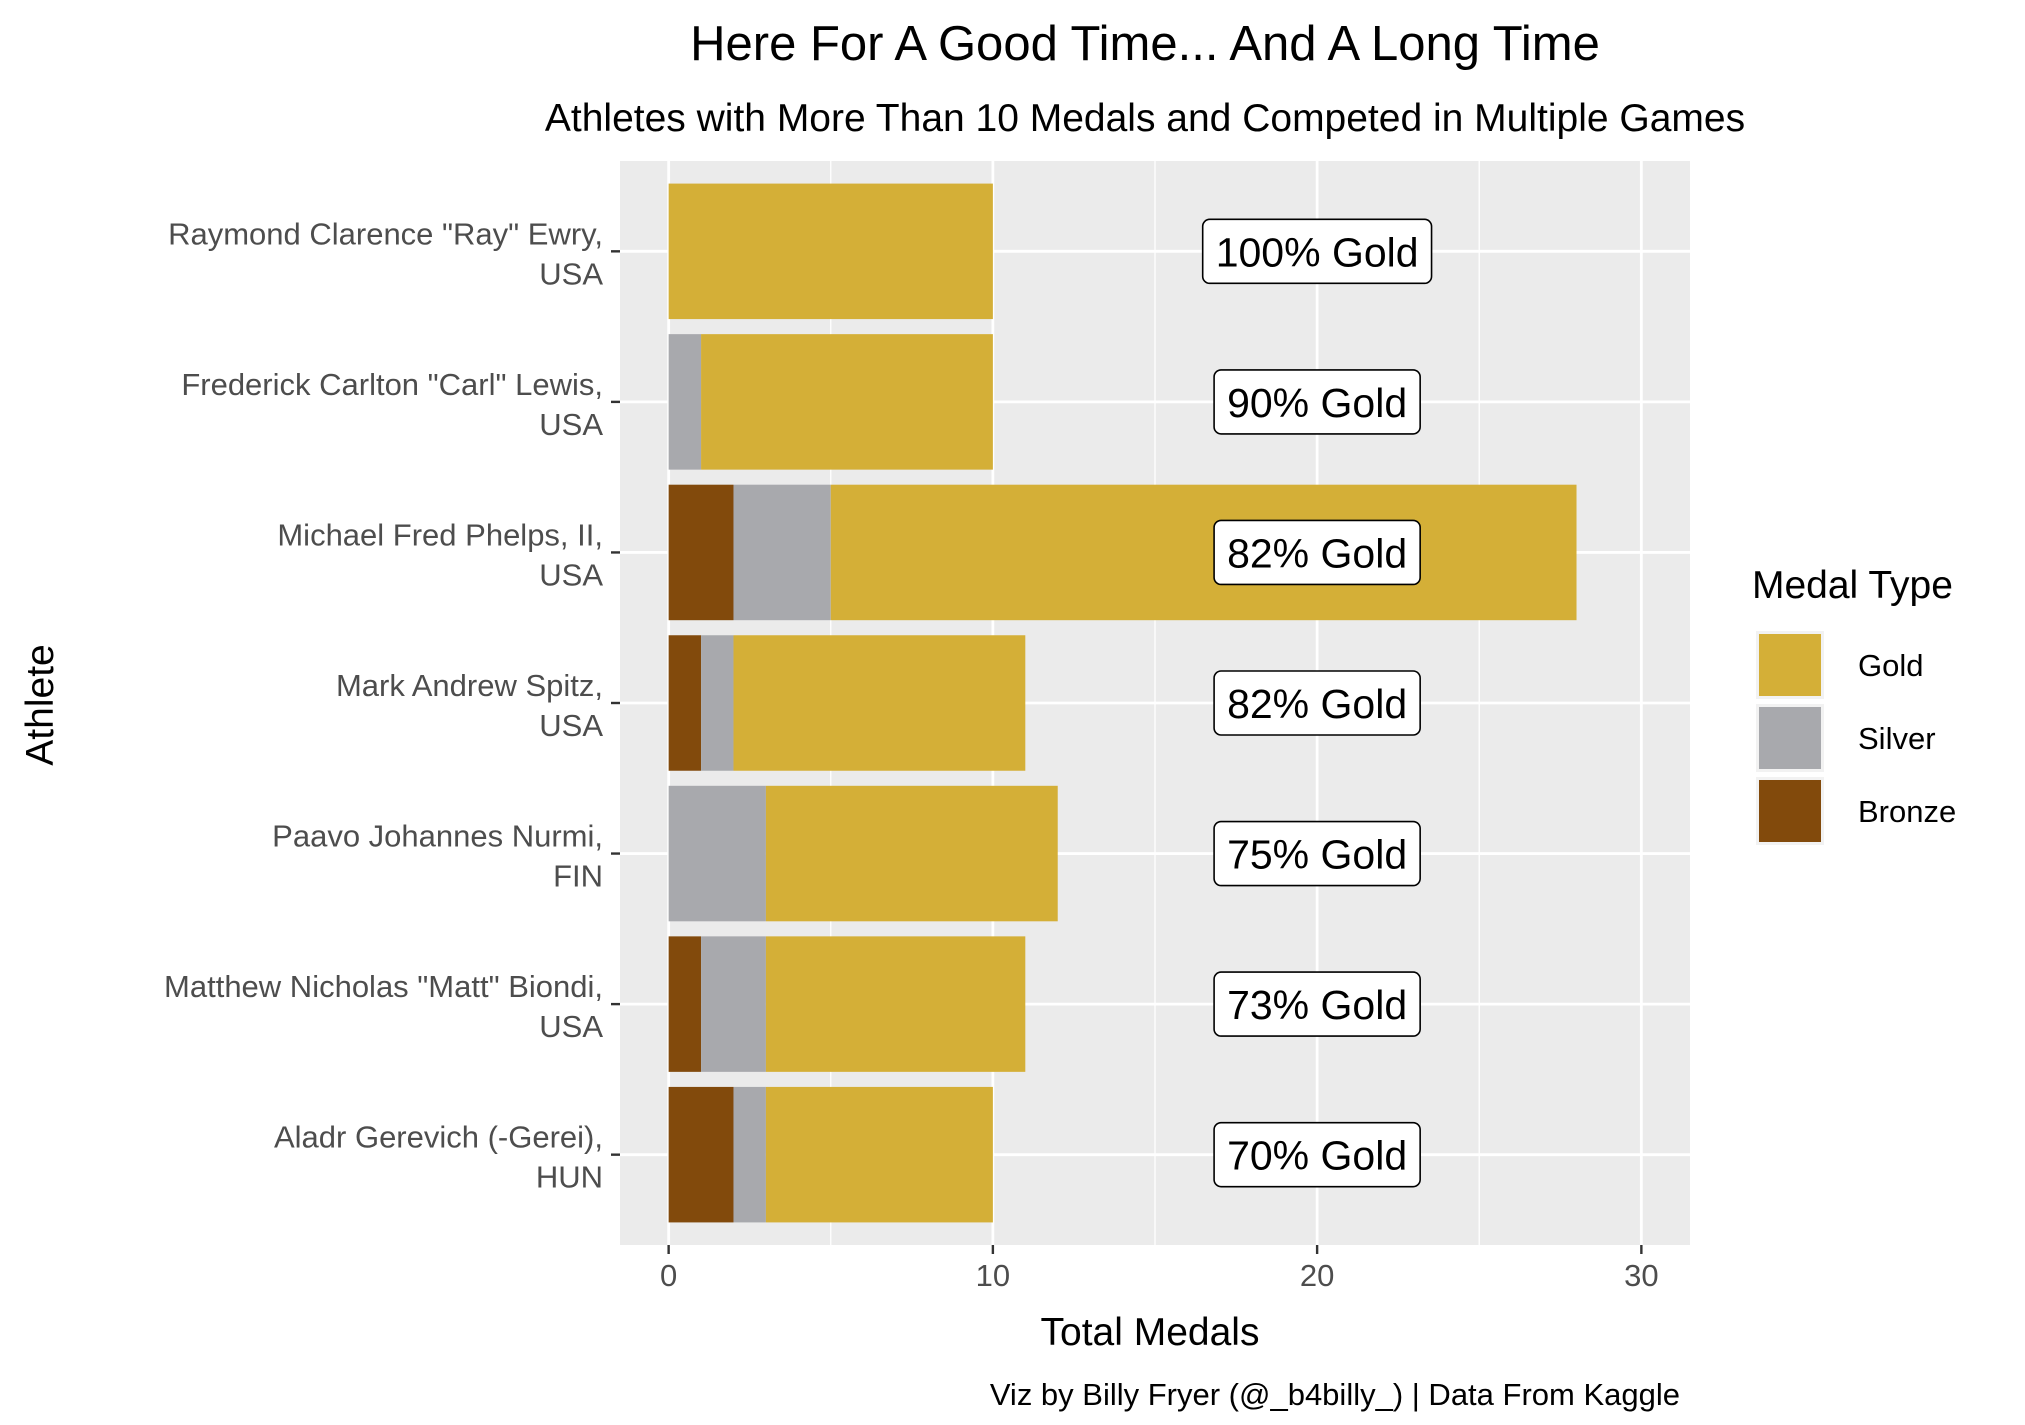  I want to click on y-axis-title: Athlete, so click(40, 704).